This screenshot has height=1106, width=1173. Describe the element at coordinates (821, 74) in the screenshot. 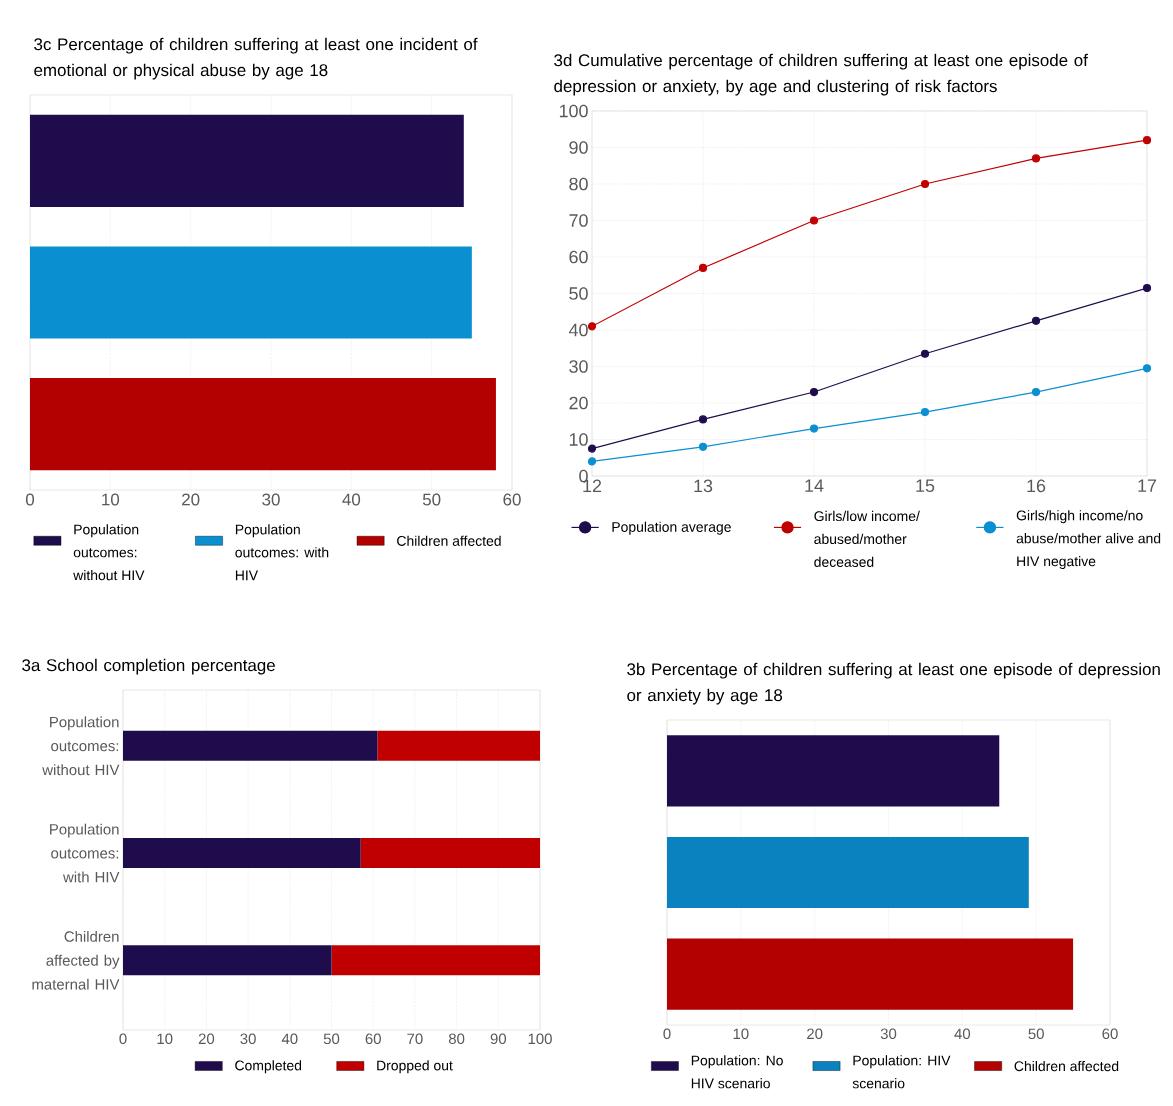

I see `chart-title: 3d Cumulative percentage of children suffering at least one episode of depression or anxiety, by age and clustering of risk factors` at that location.